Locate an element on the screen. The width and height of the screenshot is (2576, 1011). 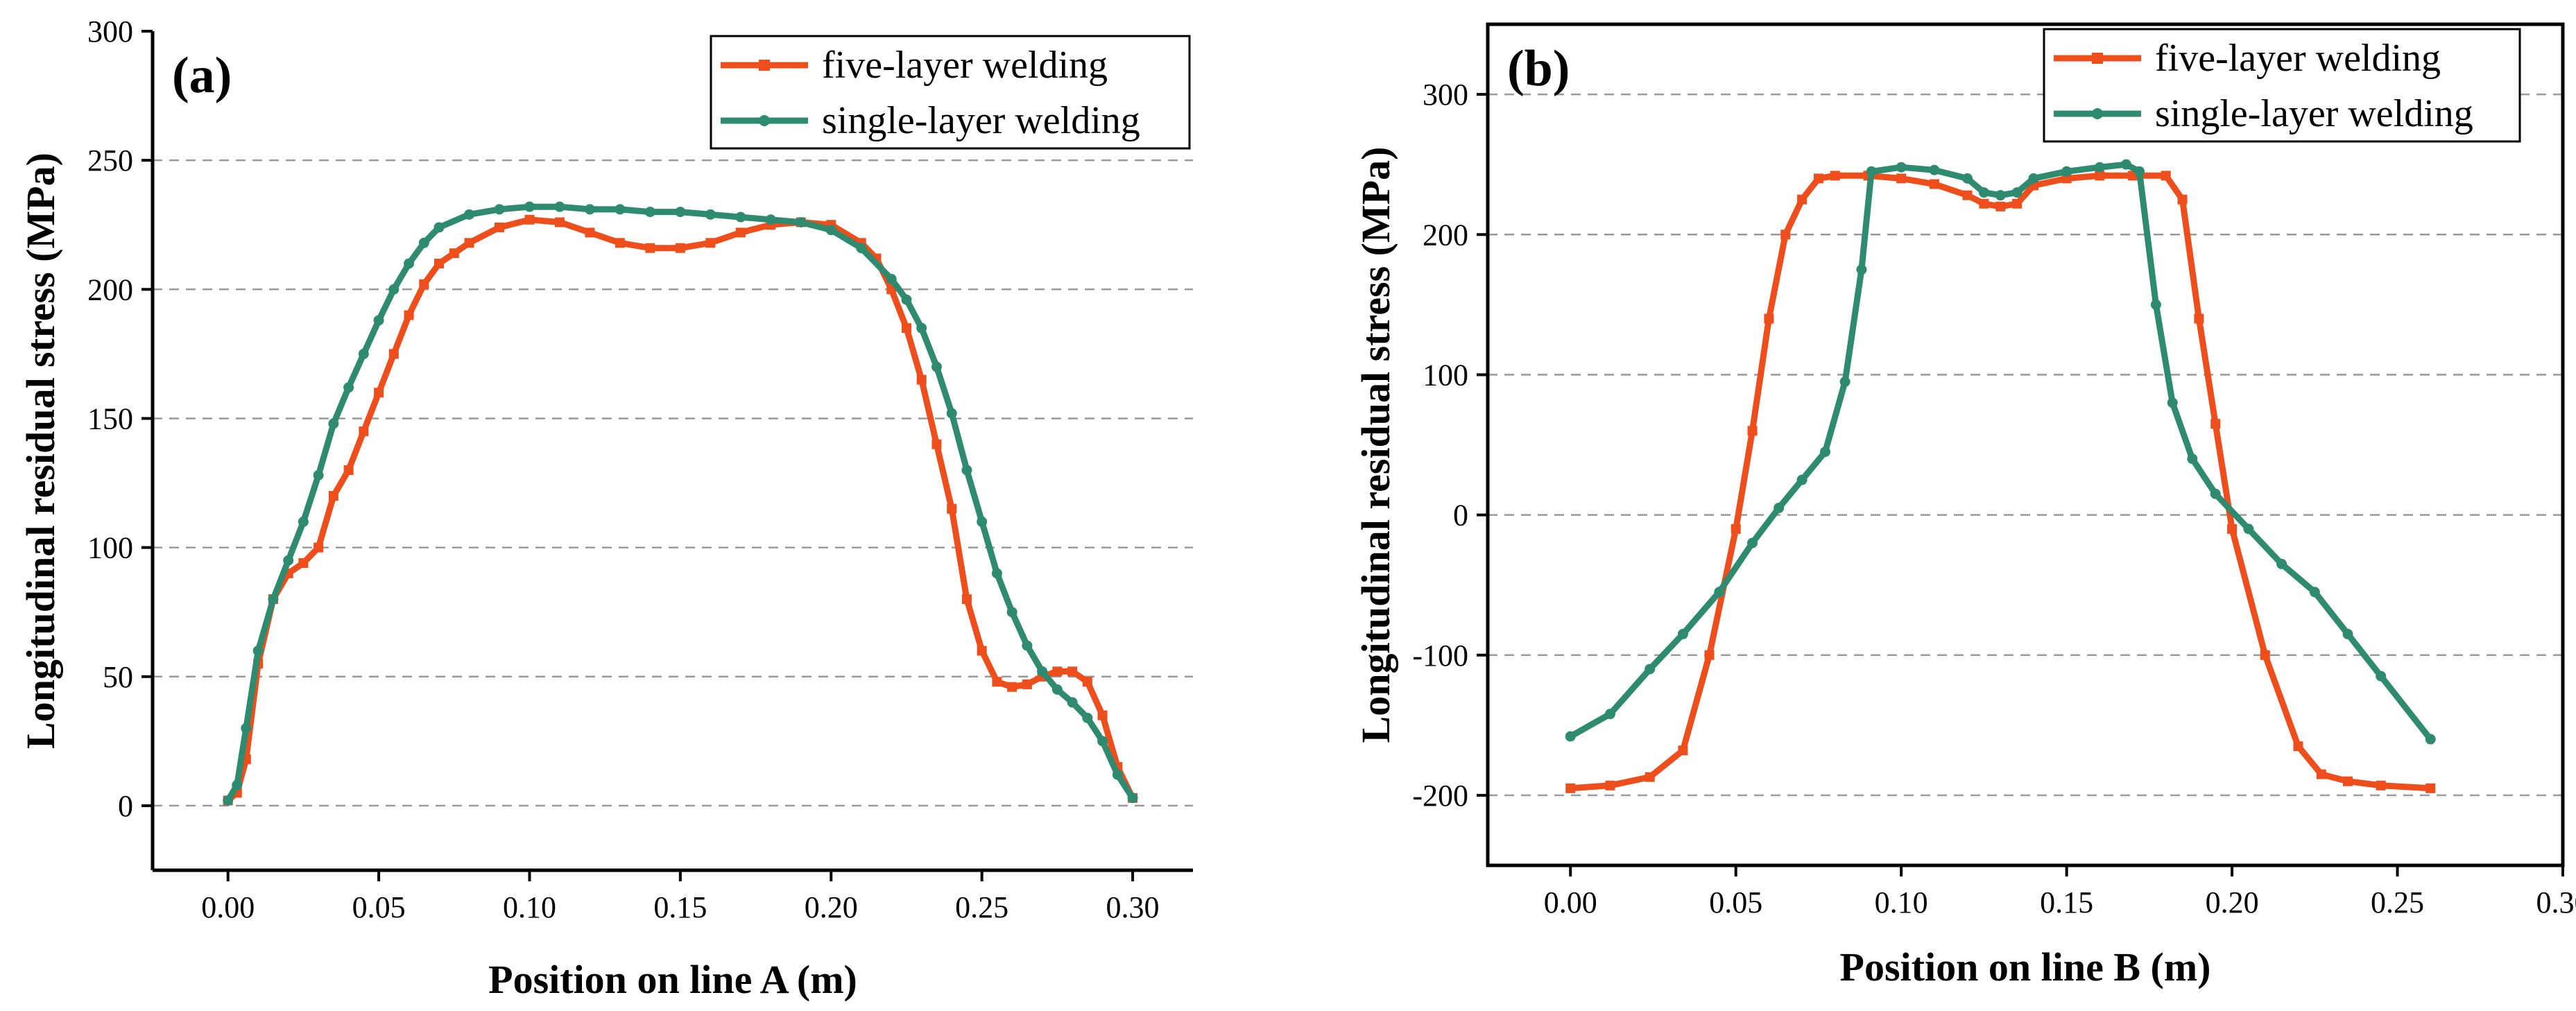
y-tick-label: 200 is located at coordinates (110, 289).